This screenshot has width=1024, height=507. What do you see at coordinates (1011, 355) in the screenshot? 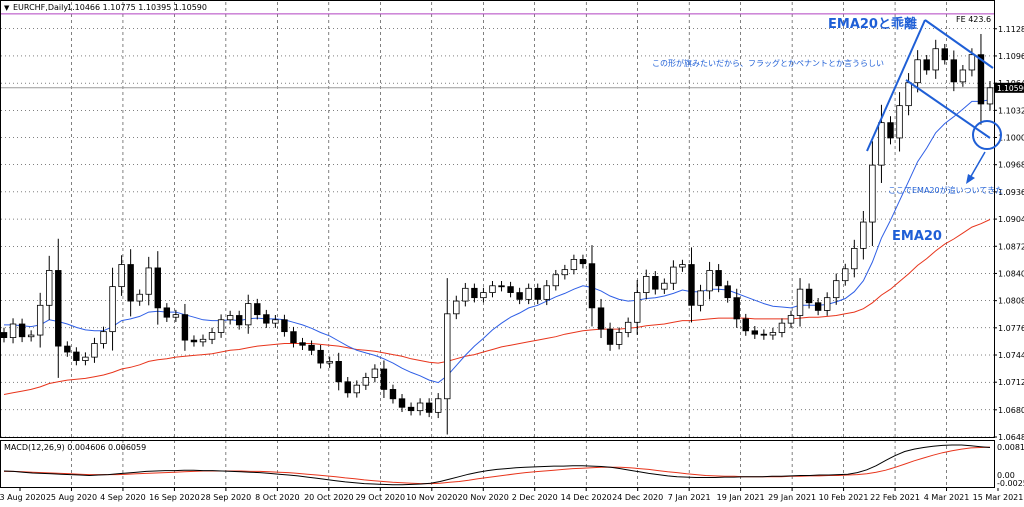
I see `price-tick-label: 1.07445` at bounding box center [1011, 355].